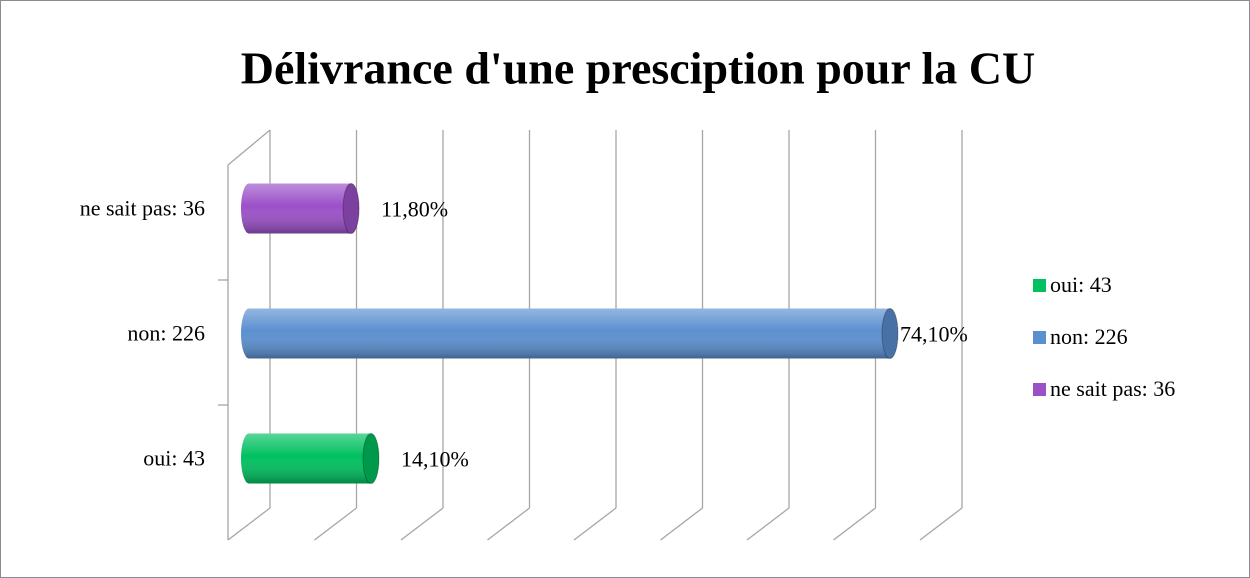 The width and height of the screenshot is (1250, 578). I want to click on data-label: 74,10%, so click(934, 334).